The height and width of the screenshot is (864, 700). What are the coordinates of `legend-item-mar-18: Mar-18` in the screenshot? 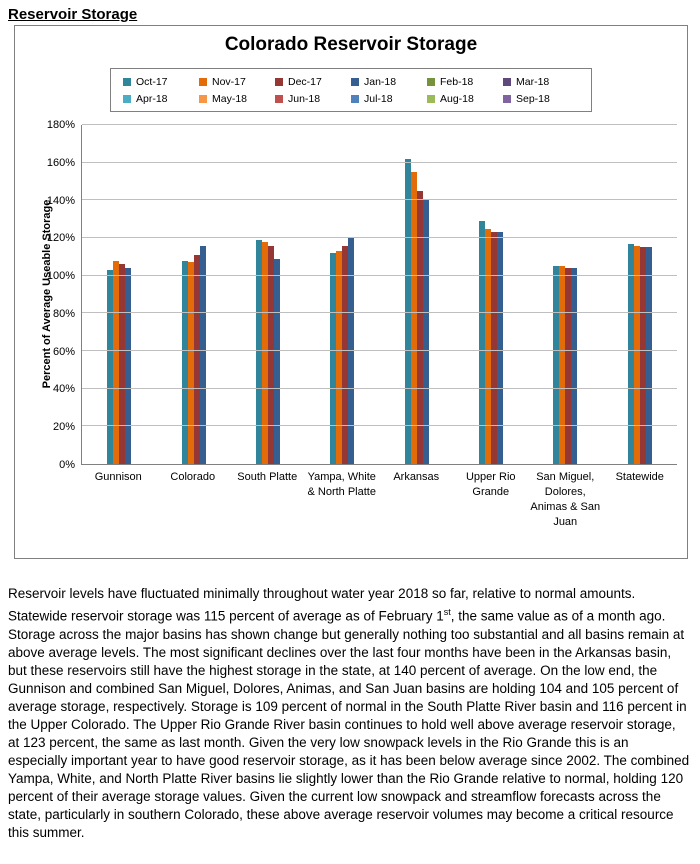 It's located at (541, 81).